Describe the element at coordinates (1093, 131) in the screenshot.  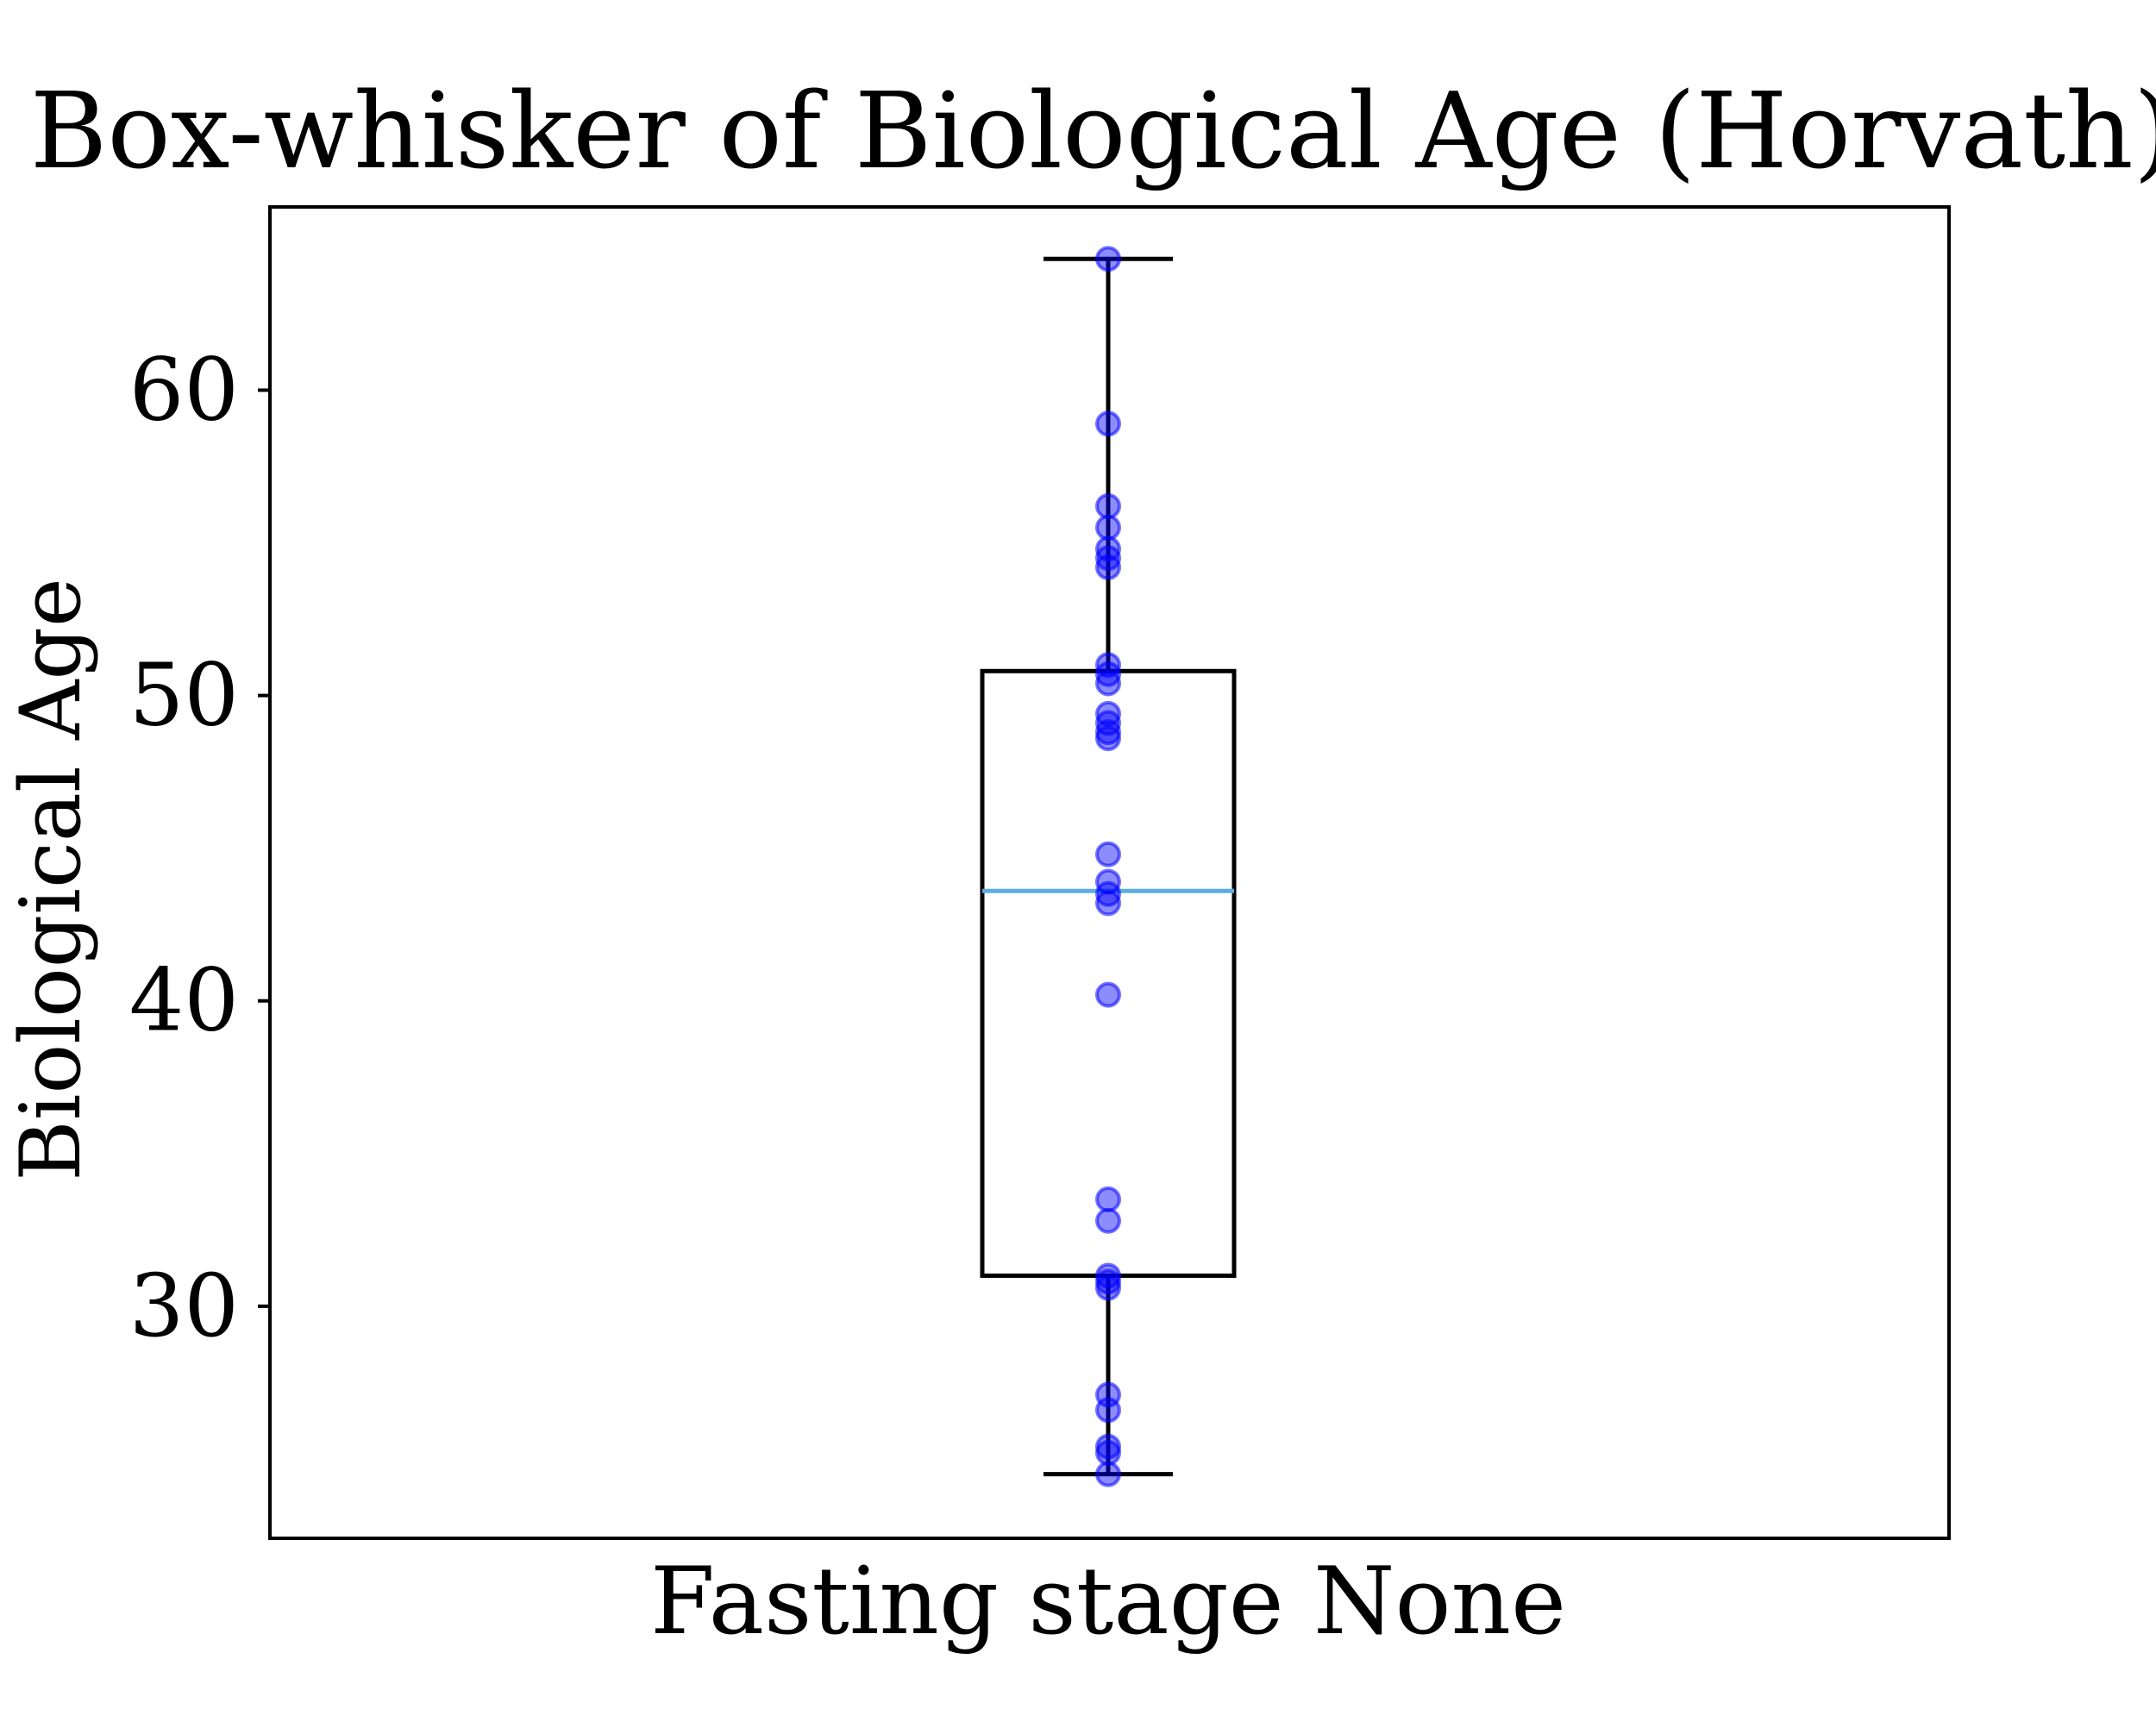
I see `chart-title: Box-whisker of Biological Age (Horvath)` at that location.